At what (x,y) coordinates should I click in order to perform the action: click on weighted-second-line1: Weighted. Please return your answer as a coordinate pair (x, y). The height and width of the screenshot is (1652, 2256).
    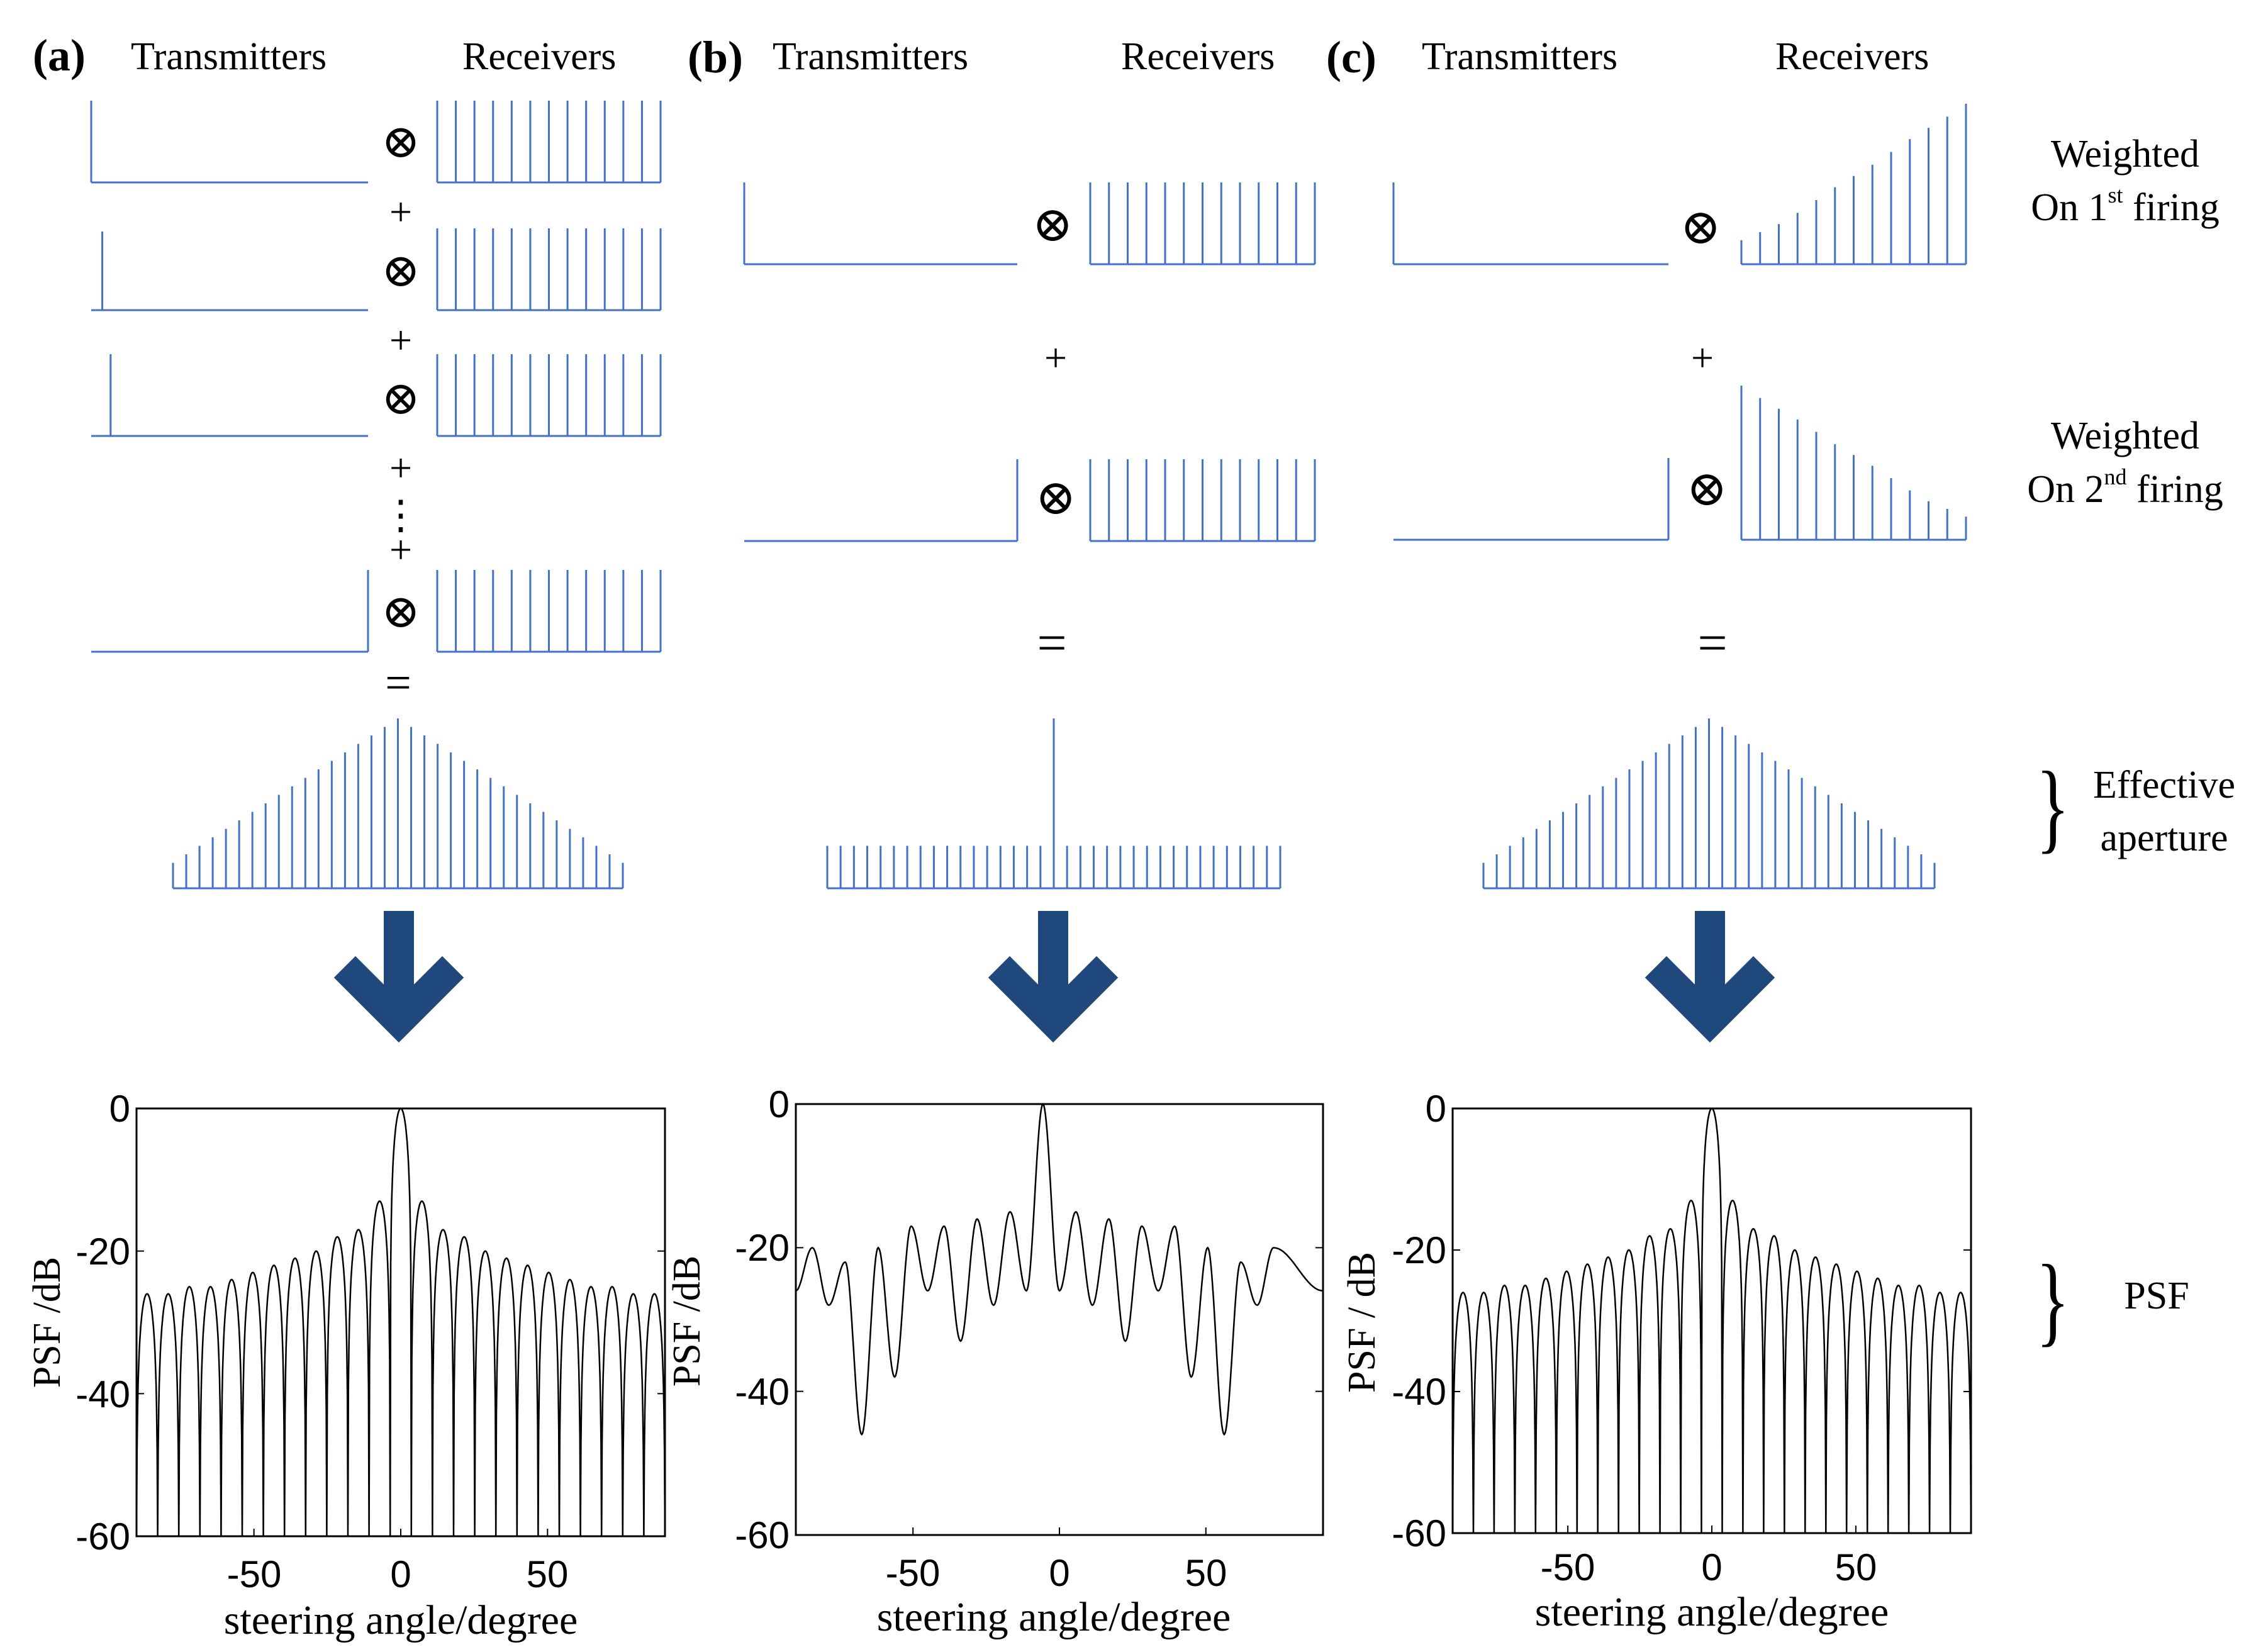
    Looking at the image, I should click on (2125, 436).